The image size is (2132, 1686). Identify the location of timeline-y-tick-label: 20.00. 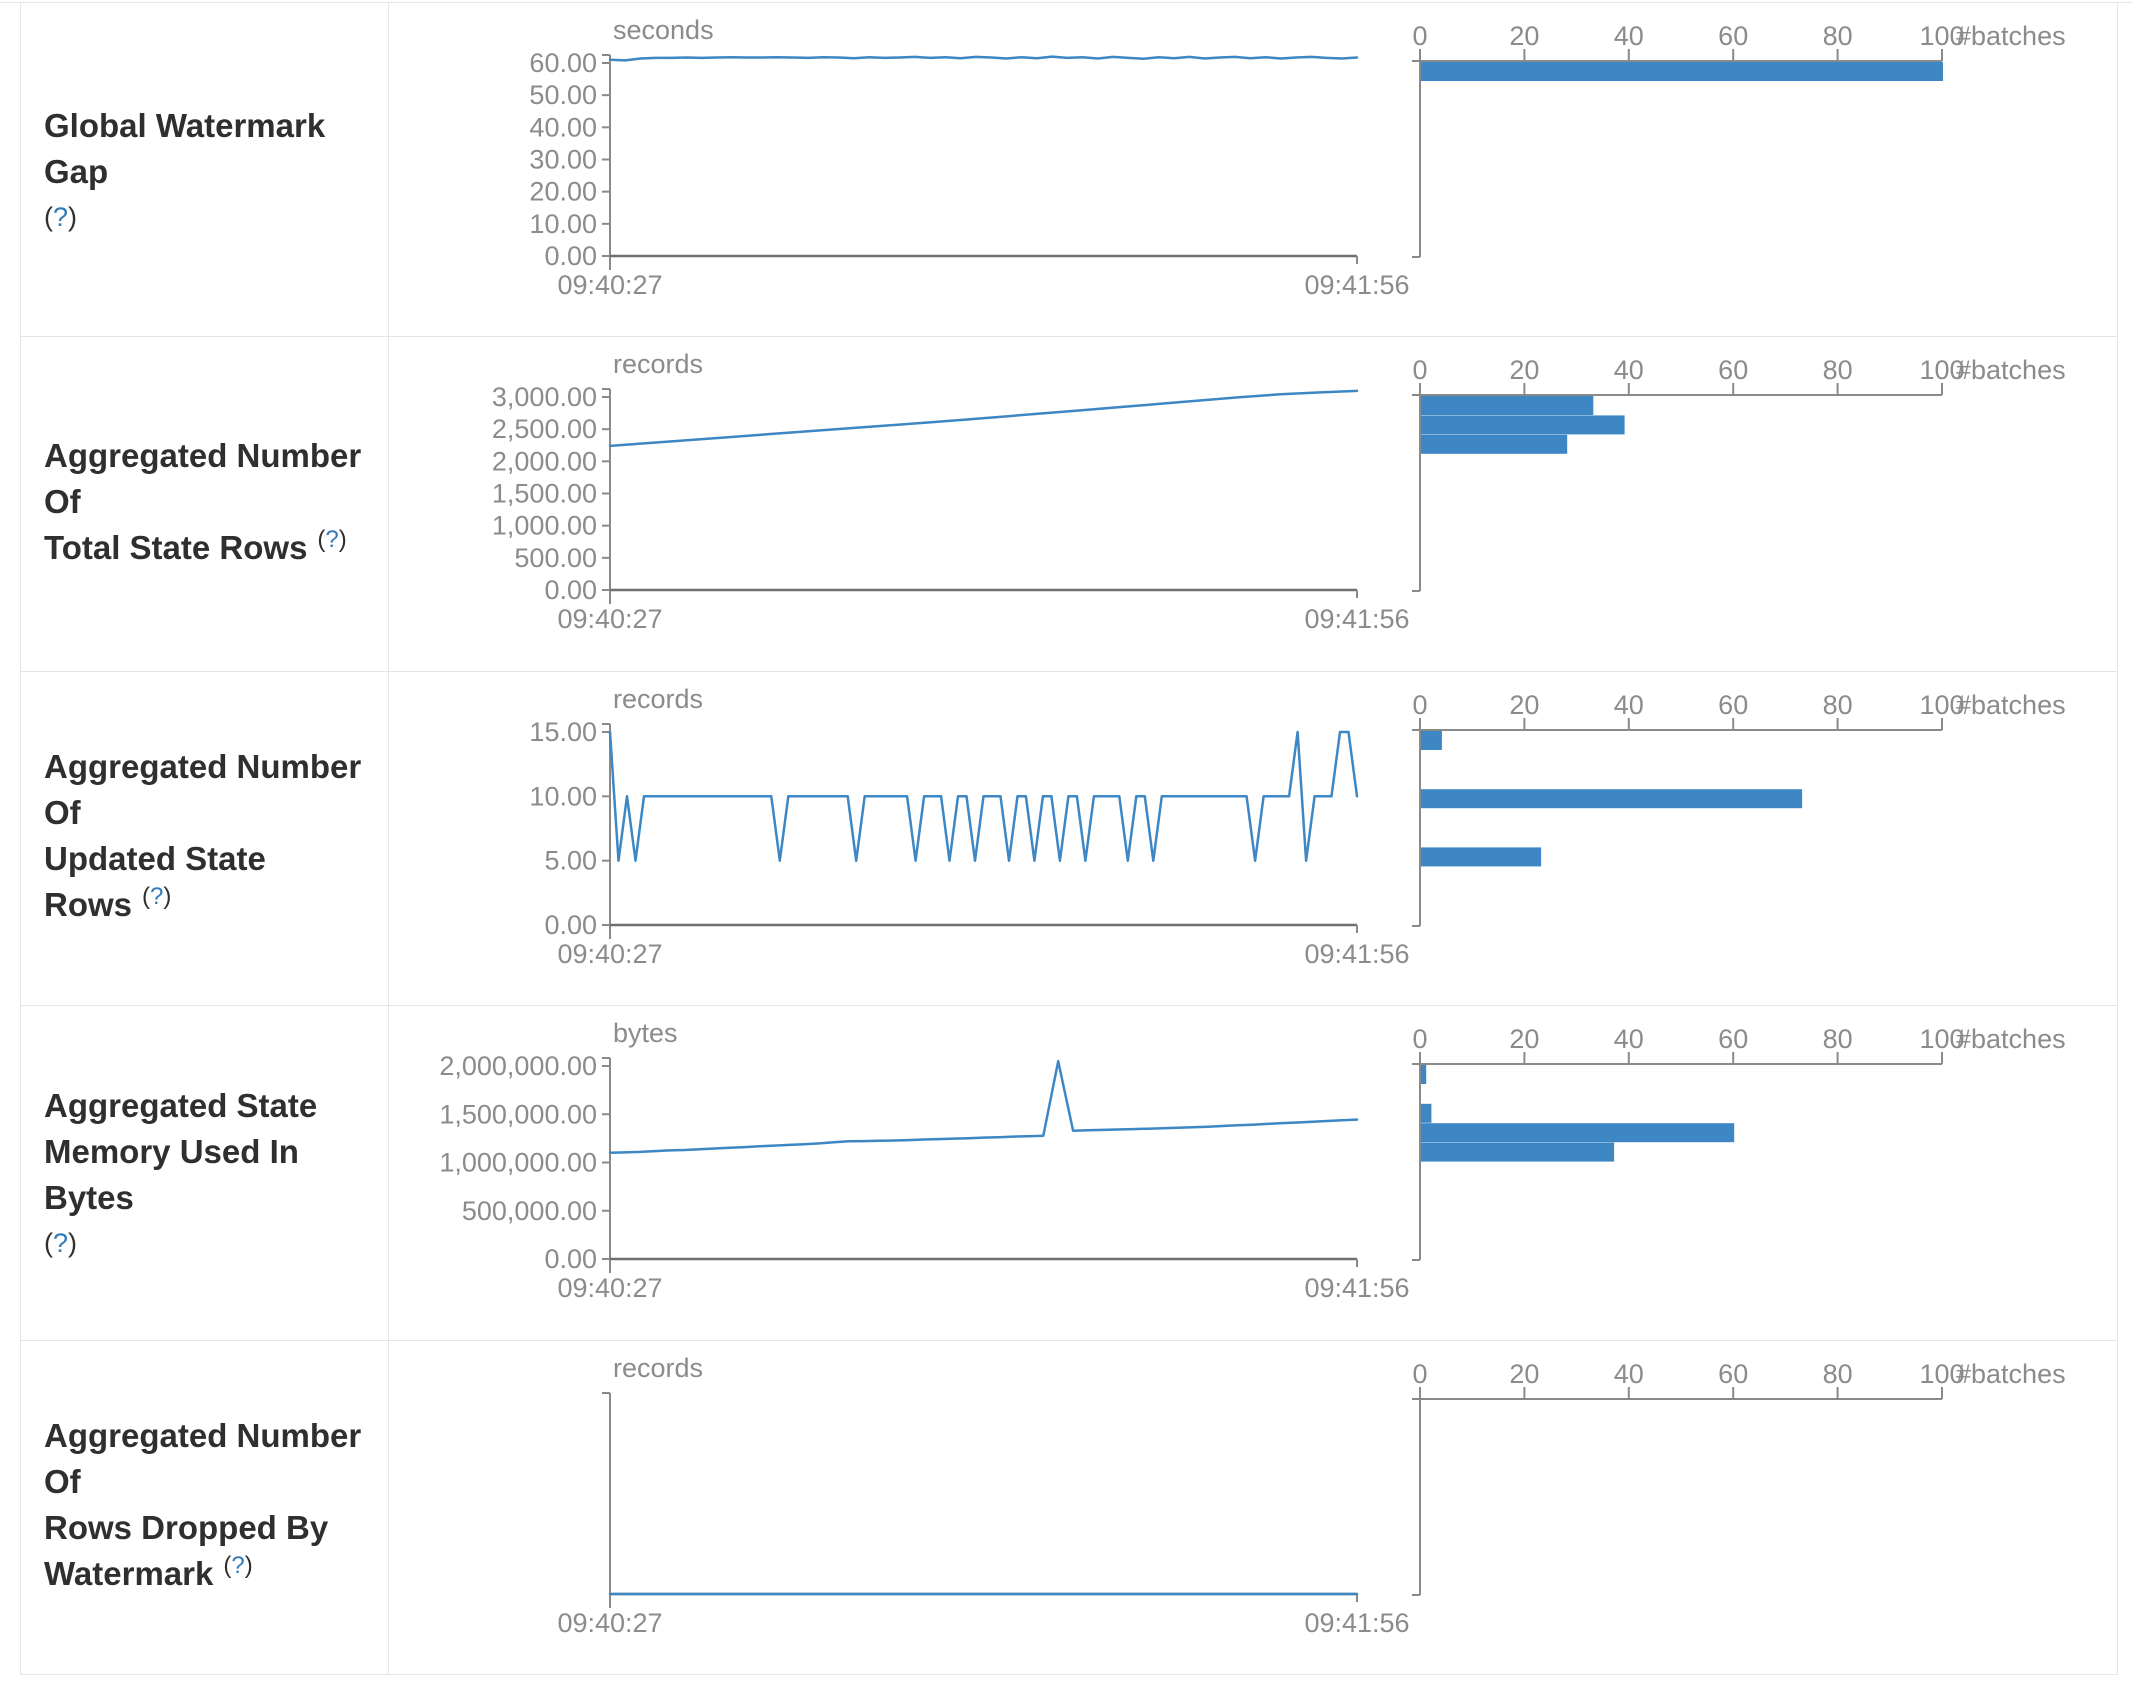
(563, 192).